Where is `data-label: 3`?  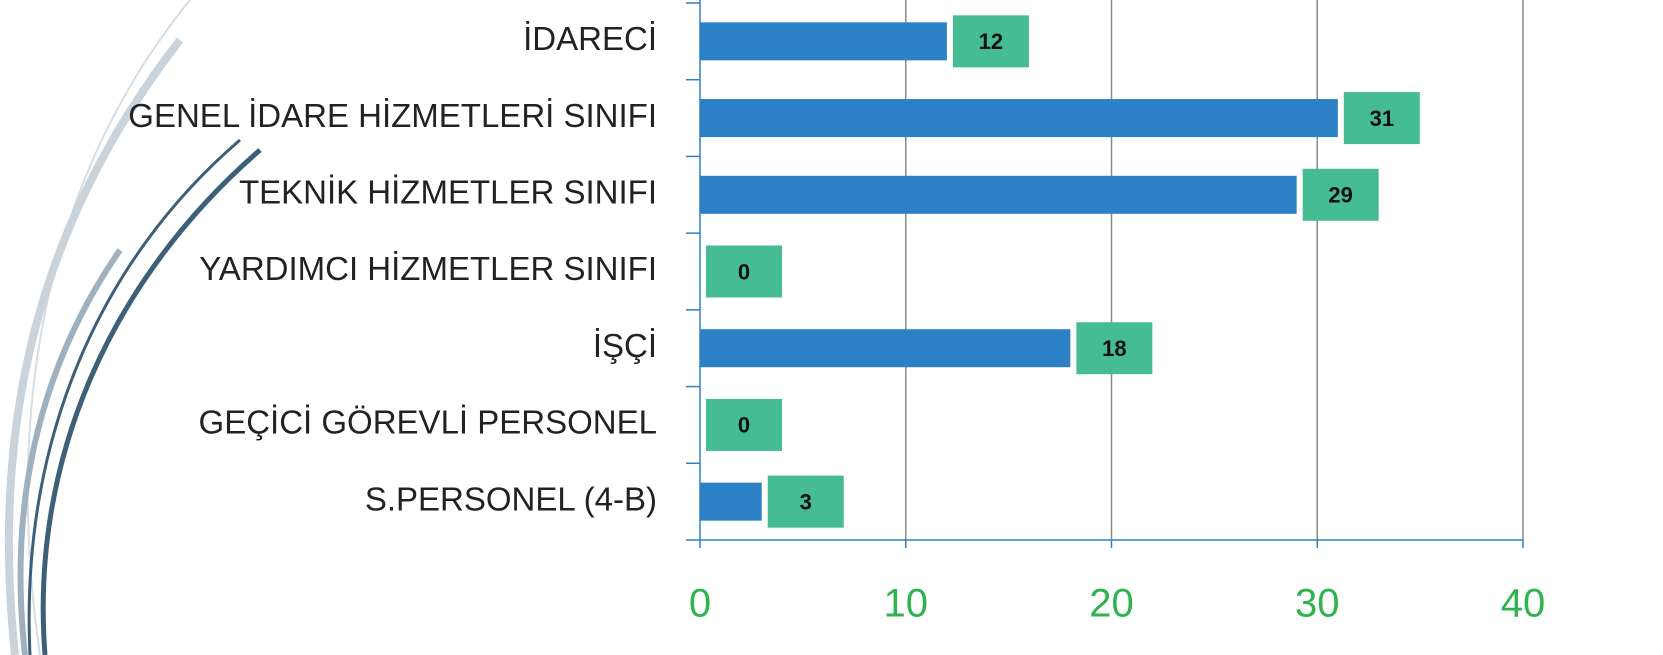
data-label: 3 is located at coordinates (806, 501).